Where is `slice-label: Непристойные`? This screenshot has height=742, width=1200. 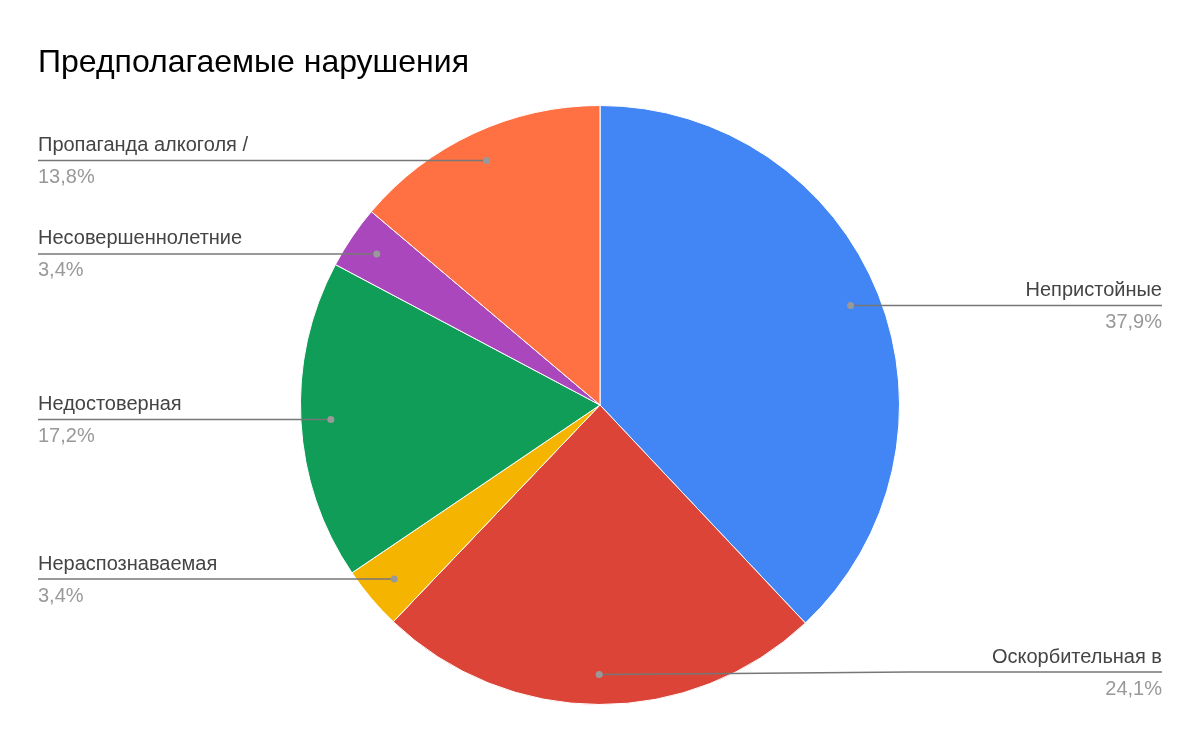 slice-label: Непристойные is located at coordinates (1093, 289).